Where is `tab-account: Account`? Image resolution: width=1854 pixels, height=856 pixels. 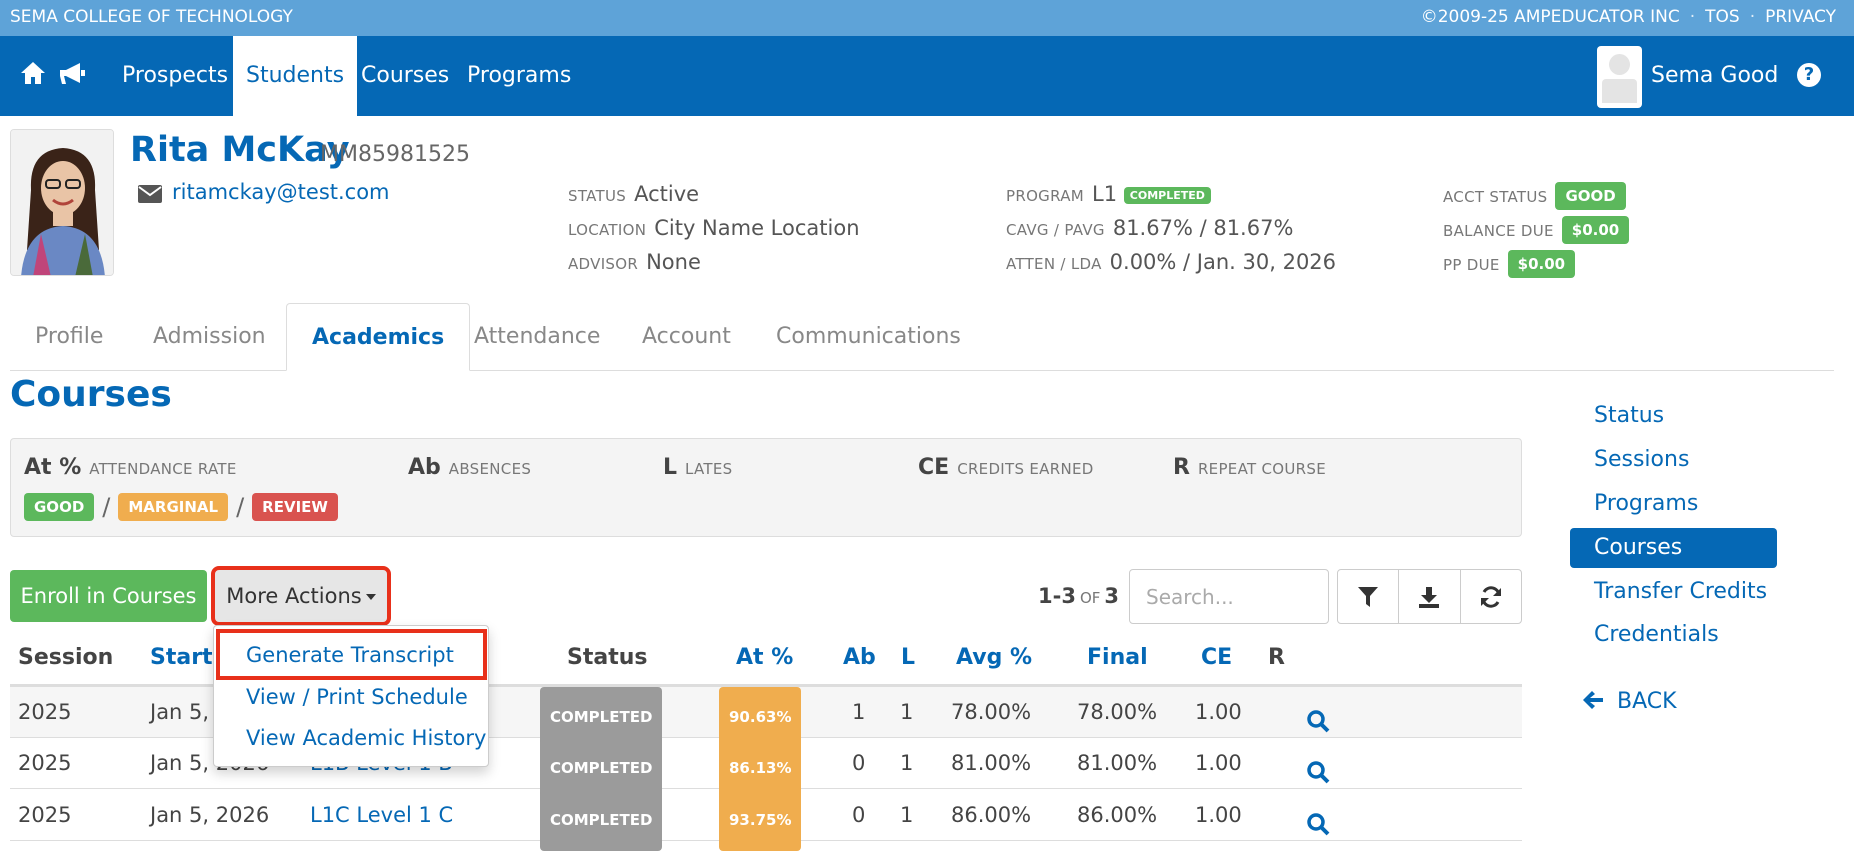 tab-account: Account is located at coordinates (686, 336).